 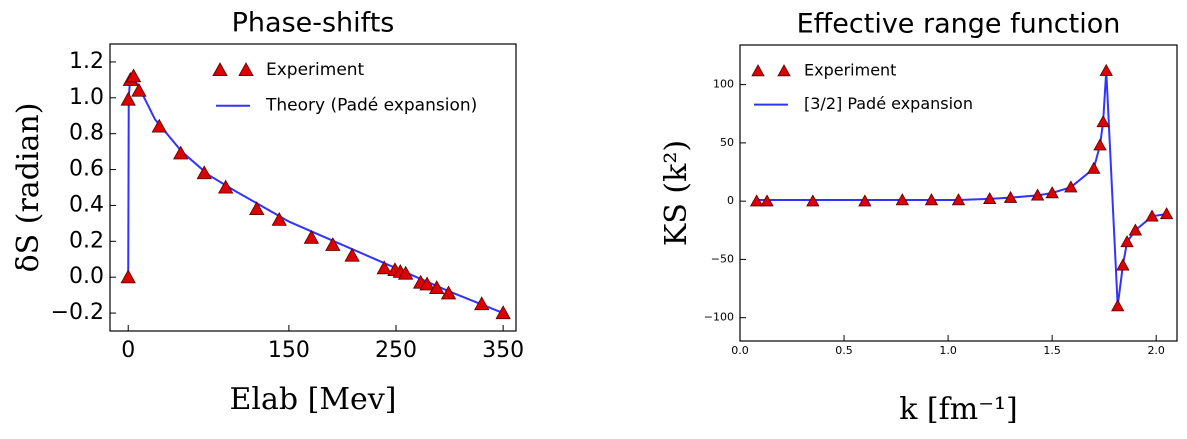 I want to click on y-tick-label: −0.2, so click(x=77, y=312).